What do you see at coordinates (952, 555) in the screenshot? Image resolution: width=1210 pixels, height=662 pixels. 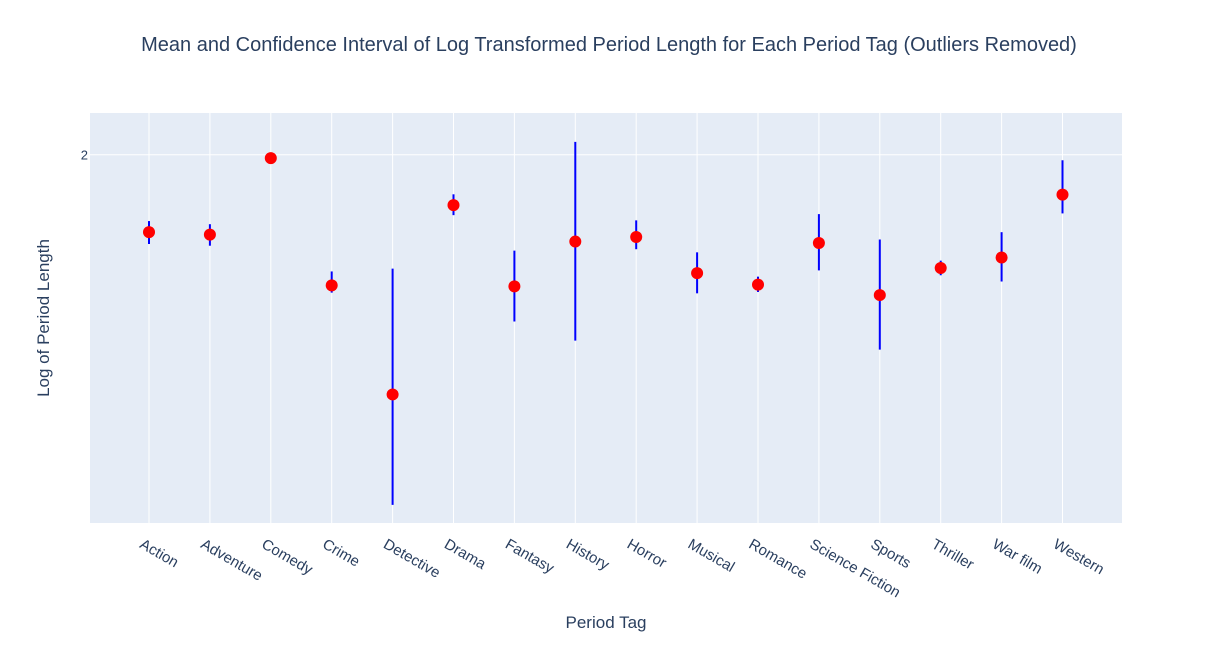 I see `x-tick-label: Thriller` at bounding box center [952, 555].